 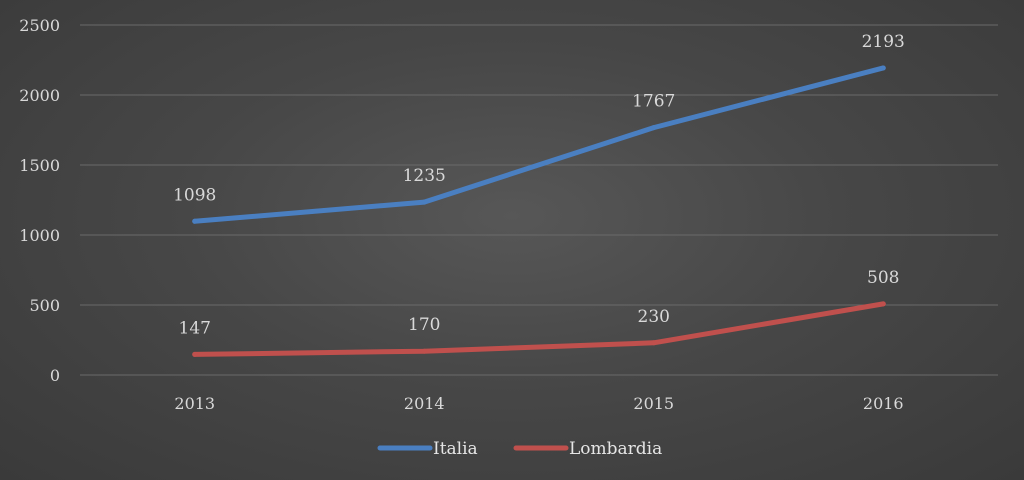 I want to click on data-label: 230, so click(x=654, y=317).